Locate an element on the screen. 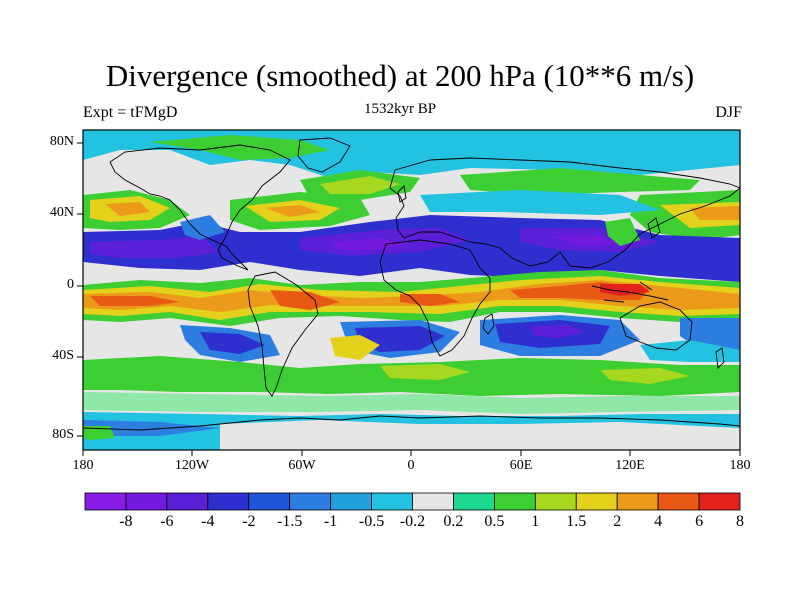 Image resolution: width=800 pixels, height=600 pixels. lat-label-80s: 80S is located at coordinates (63, 434).